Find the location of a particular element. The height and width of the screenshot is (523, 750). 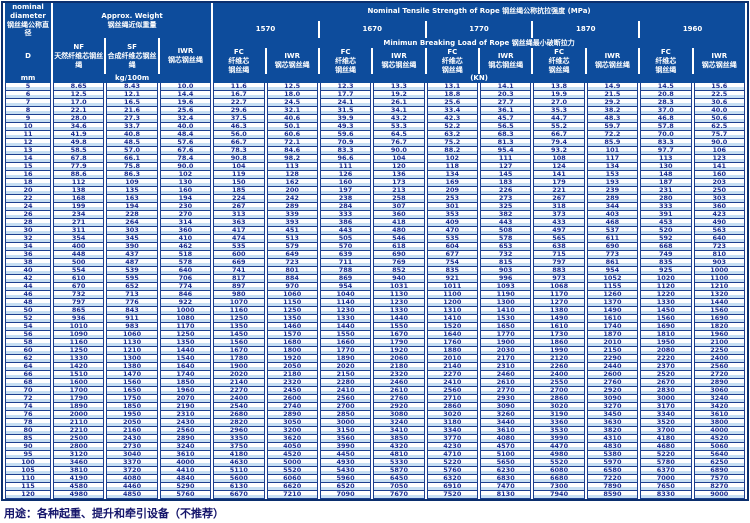

value-cell: 2070 is located at coordinates (185, 399).